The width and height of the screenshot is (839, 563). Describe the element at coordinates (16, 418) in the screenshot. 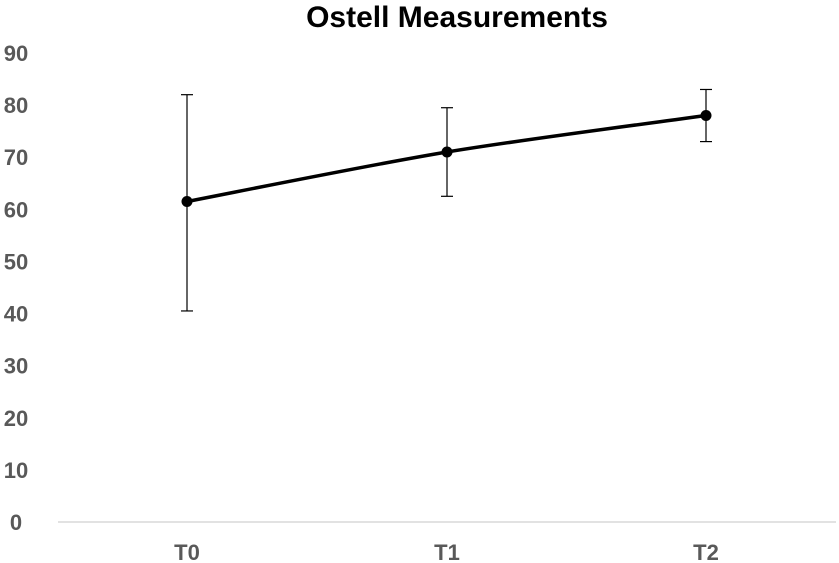

I see `y-tick-label: 20` at that location.